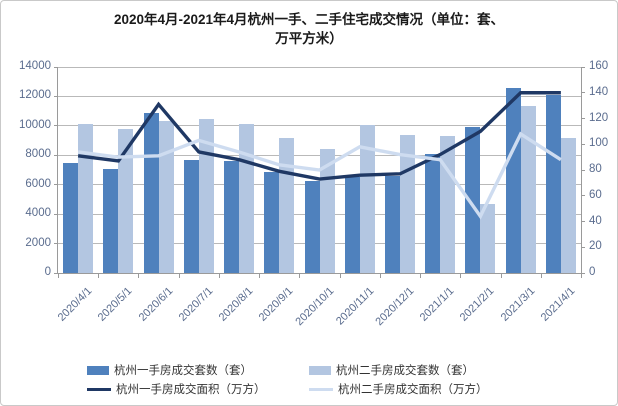  I want to click on bar-secondhand-homes-cat5, so click(287, 205).